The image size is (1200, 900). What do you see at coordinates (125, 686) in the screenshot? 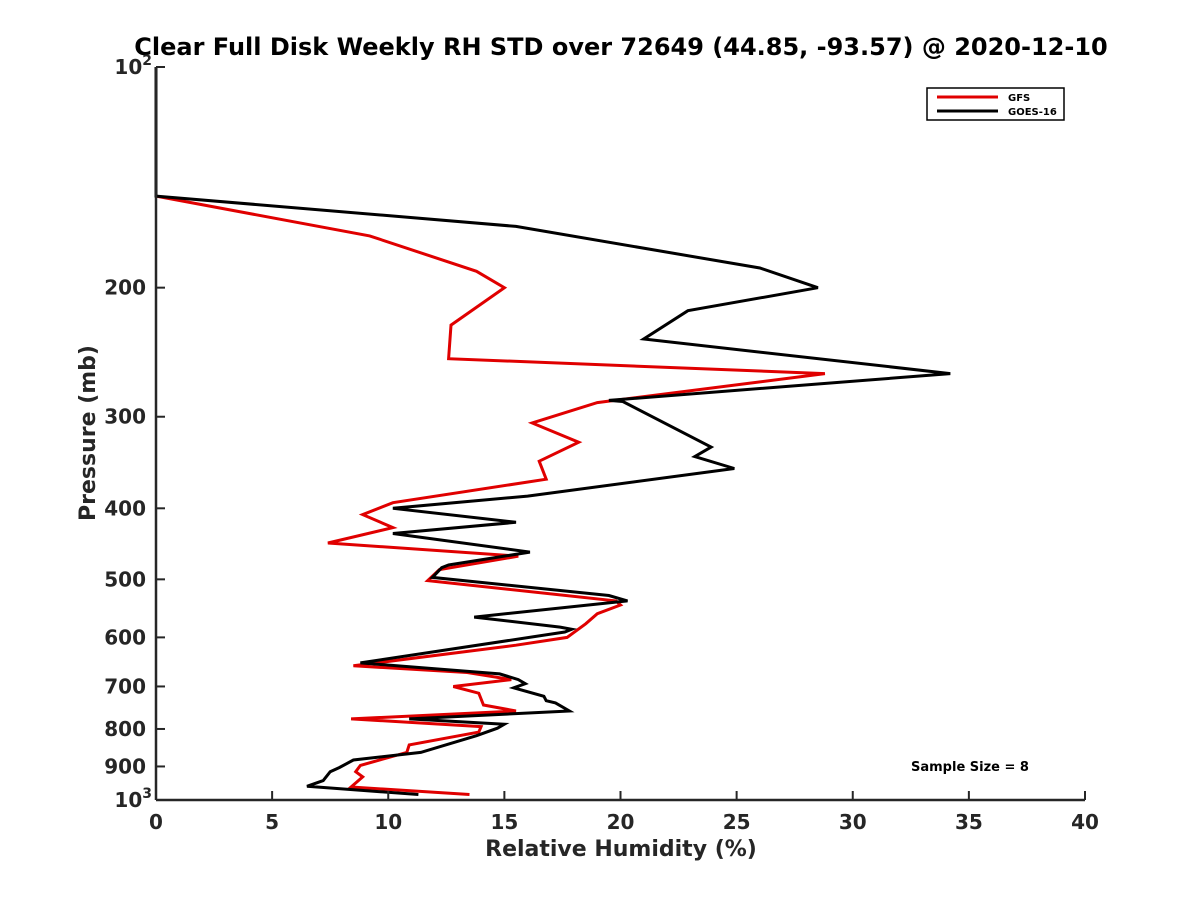
I see `y-tick-label: 700` at bounding box center [125, 686].